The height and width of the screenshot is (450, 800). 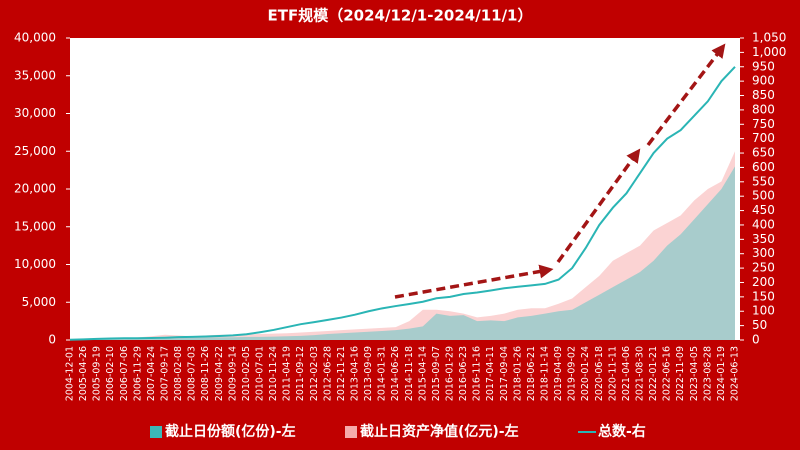 What do you see at coordinates (35, 75) in the screenshot?
I see `y-tick-label: 35,000` at bounding box center [35, 75].